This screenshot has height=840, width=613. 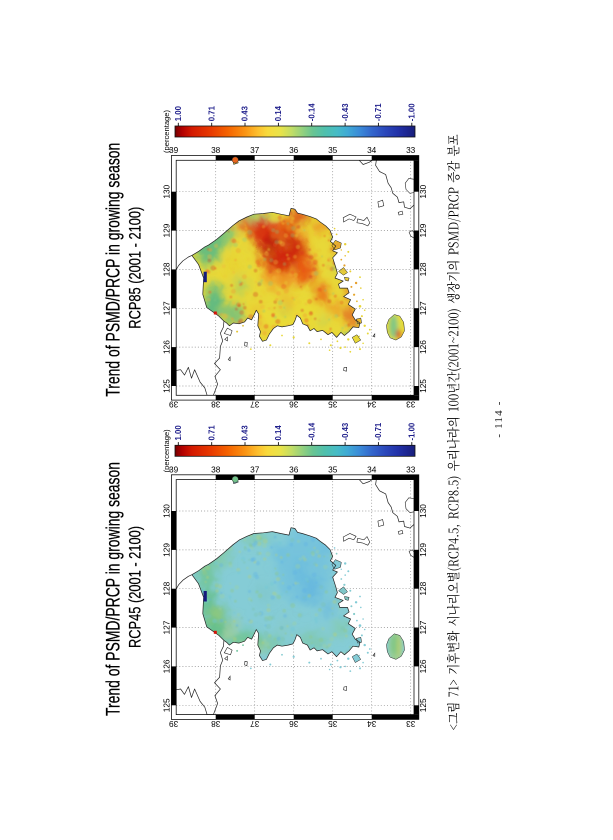 What do you see at coordinates (499, 418) in the screenshot?
I see `svg-text: - 114 -` at bounding box center [499, 418].